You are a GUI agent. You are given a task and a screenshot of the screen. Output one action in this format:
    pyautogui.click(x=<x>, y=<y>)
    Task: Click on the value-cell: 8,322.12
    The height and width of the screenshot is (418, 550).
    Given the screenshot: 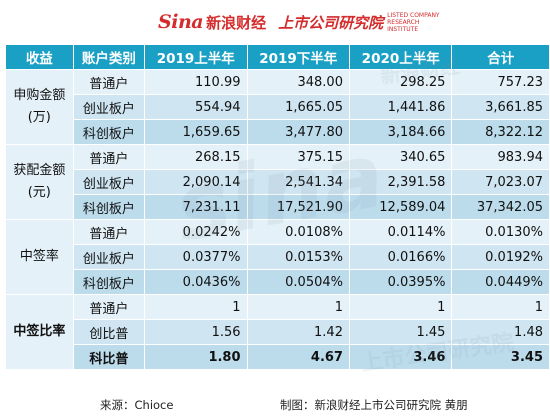 What is the action you would take?
    pyautogui.click(x=500, y=132)
    